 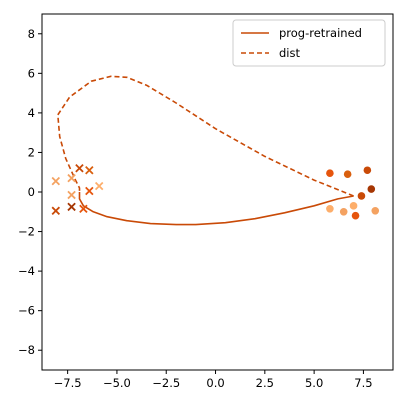 I want to click on x-axis-ticks: −7.5 −5.0 −2.5 0.0 2.5 5.0 7.5, so click(x=213, y=380).